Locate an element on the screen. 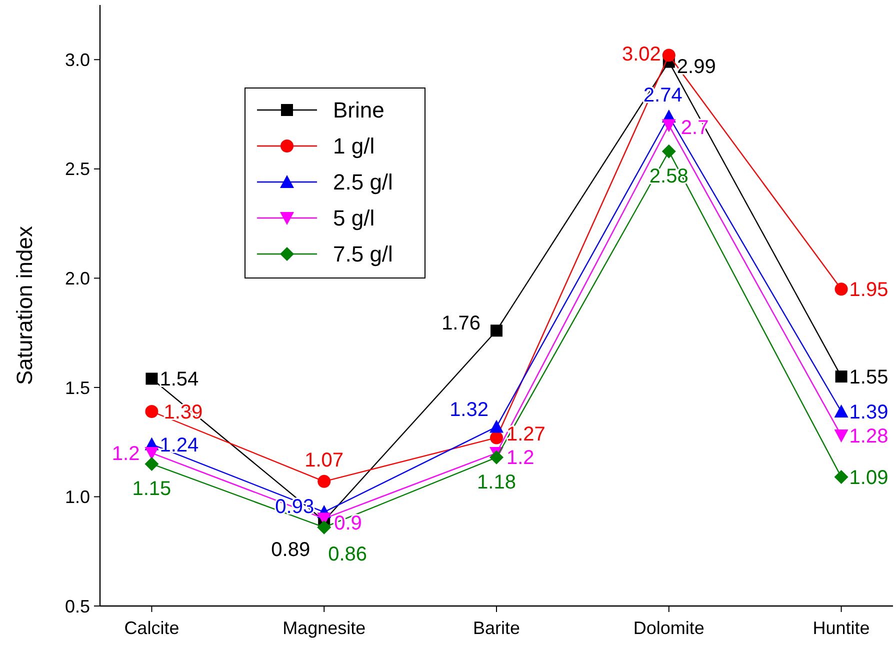 The width and height of the screenshot is (896, 651). y-tick-label: 1.0 is located at coordinates (77, 497).